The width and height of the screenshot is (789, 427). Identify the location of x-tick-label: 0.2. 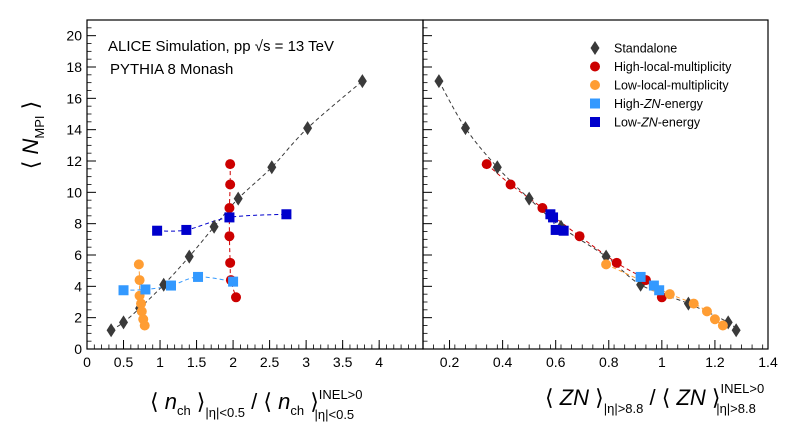
(450, 362).